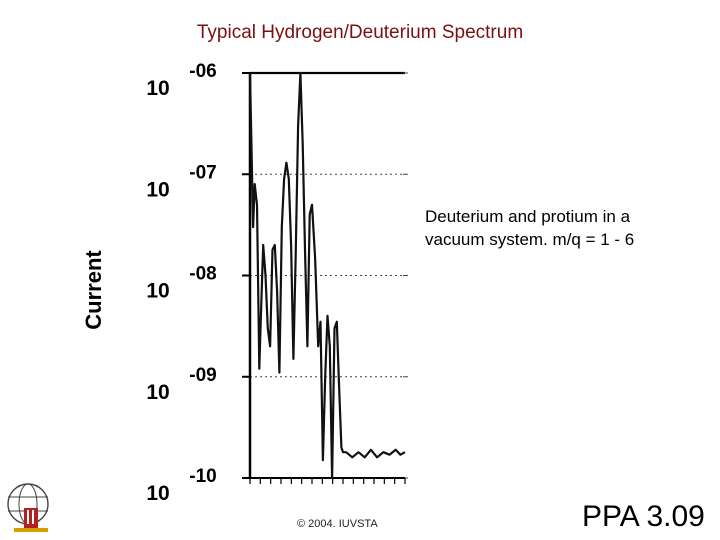 The image size is (720, 540). What do you see at coordinates (202, 274) in the screenshot?
I see `y-tick-exponent: -08` at bounding box center [202, 274].